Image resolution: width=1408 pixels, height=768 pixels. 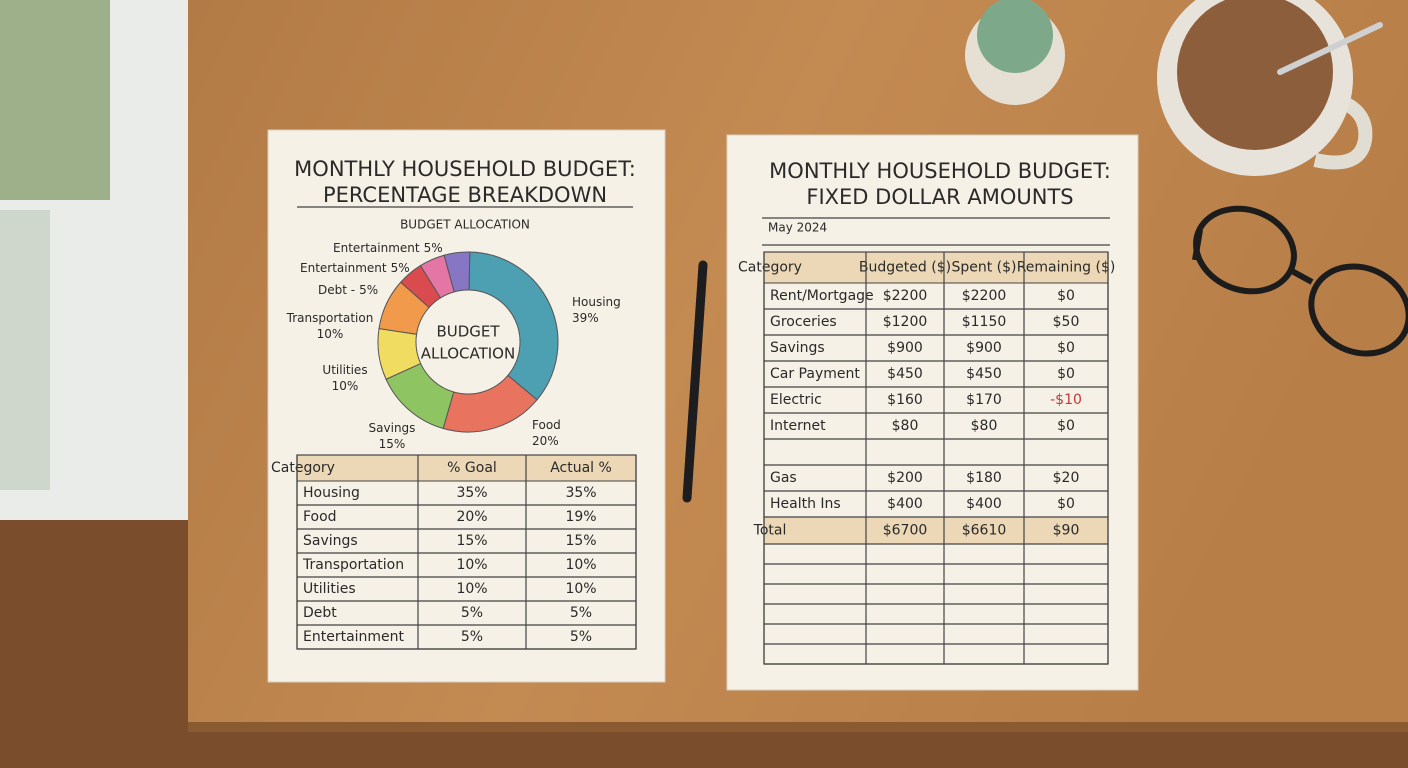 What do you see at coordinates (983, 268) in the screenshot?
I see `table-cell: Spent ($)` at bounding box center [983, 268].